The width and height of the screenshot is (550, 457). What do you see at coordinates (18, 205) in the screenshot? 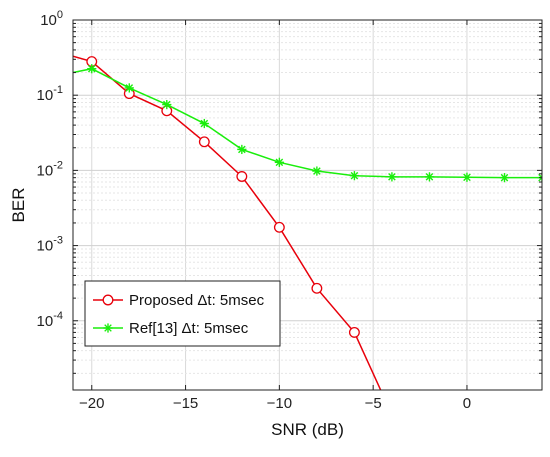
I see `y-axis-label: BER` at bounding box center [18, 205].